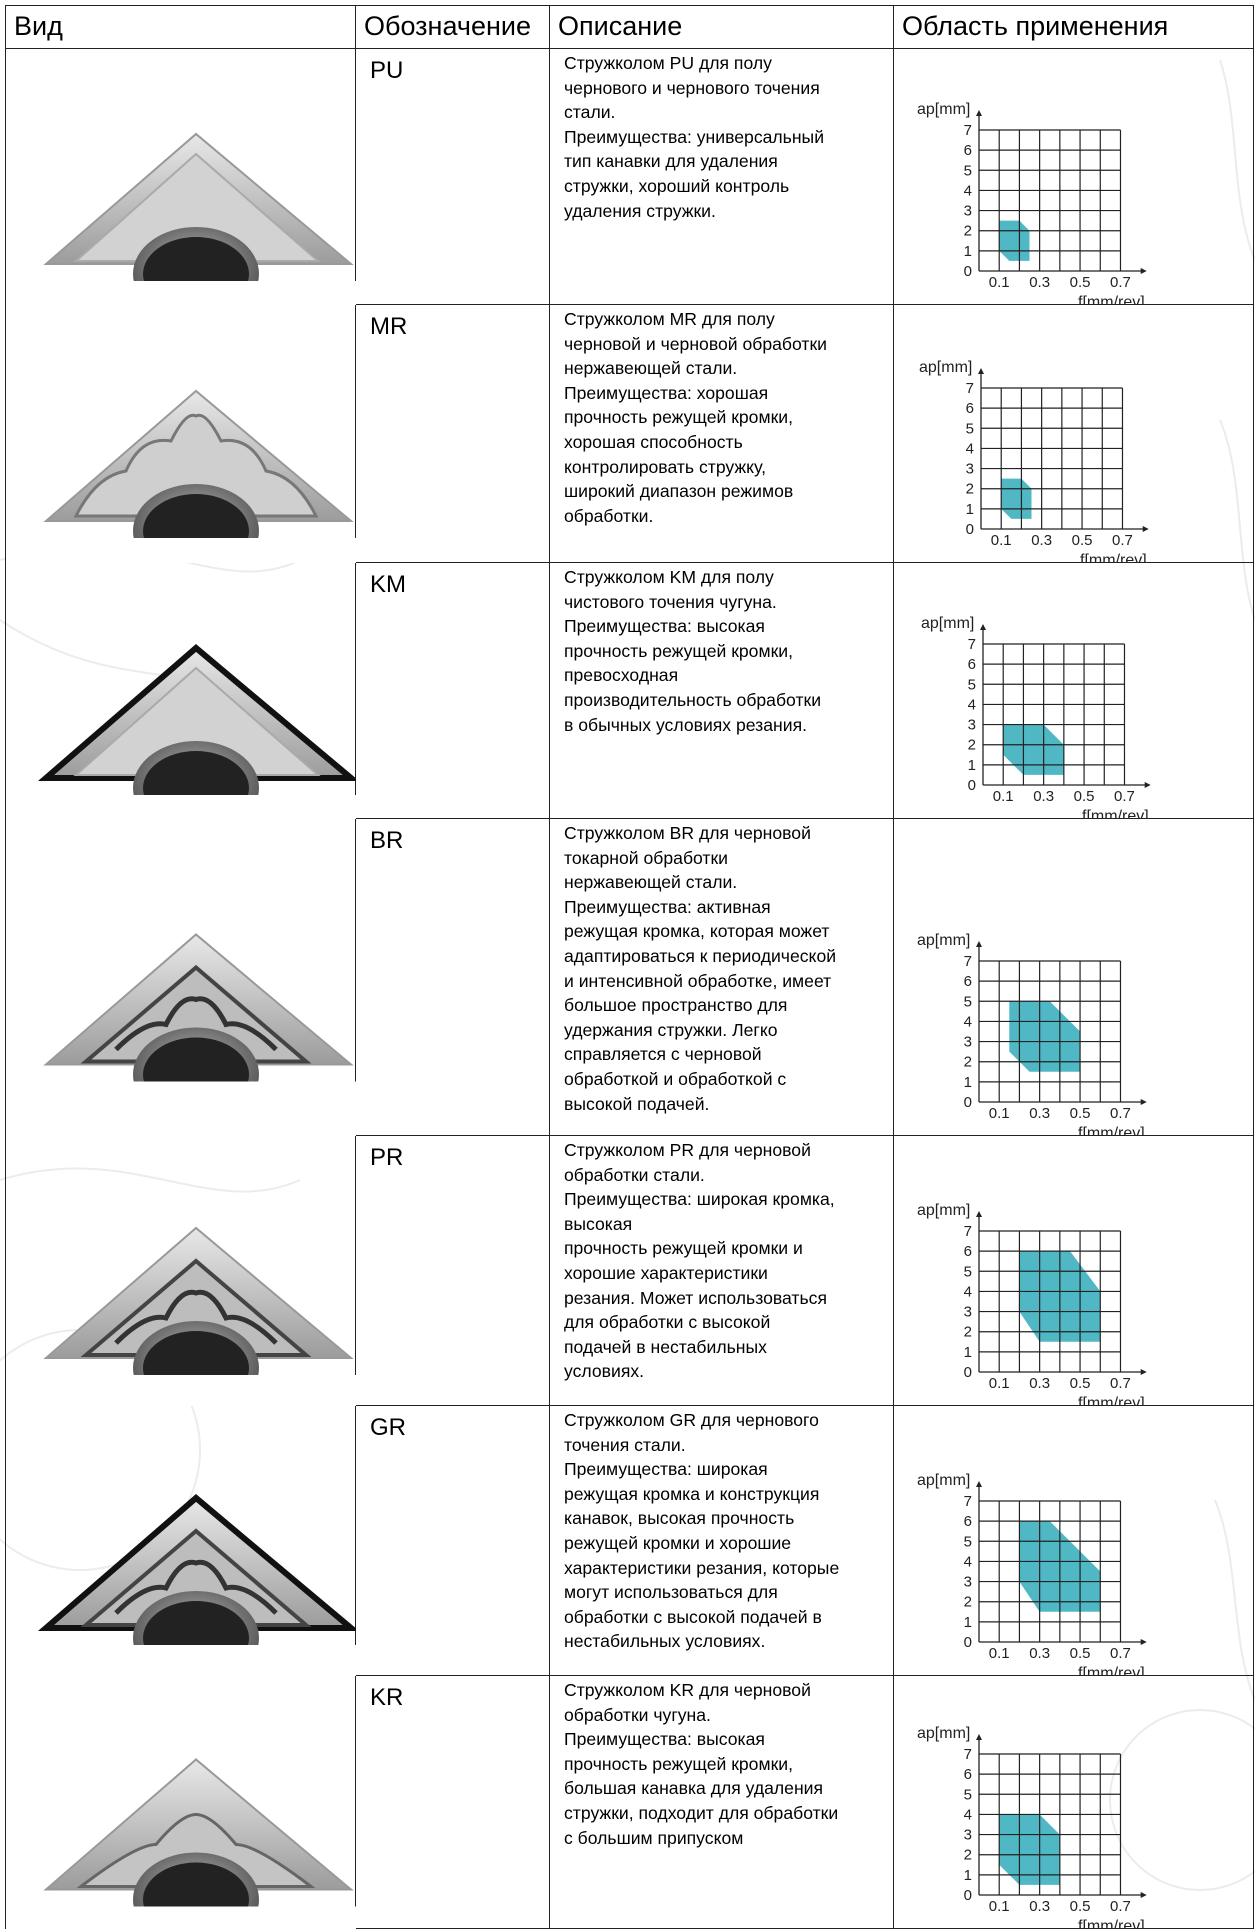 Image resolution: width=1255 pixels, height=1929 pixels. Describe the element at coordinates (725, 1175) in the screenshot. I see `description-line: обработки стали.` at that location.